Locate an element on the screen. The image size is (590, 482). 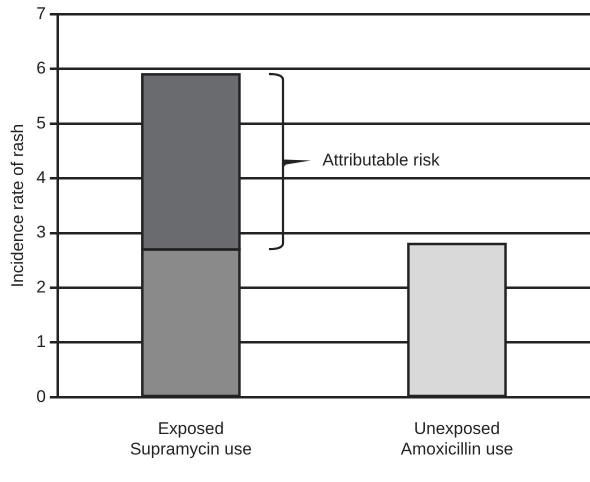
y-axis-title: Incidence rate of rash is located at coordinates (17, 206).